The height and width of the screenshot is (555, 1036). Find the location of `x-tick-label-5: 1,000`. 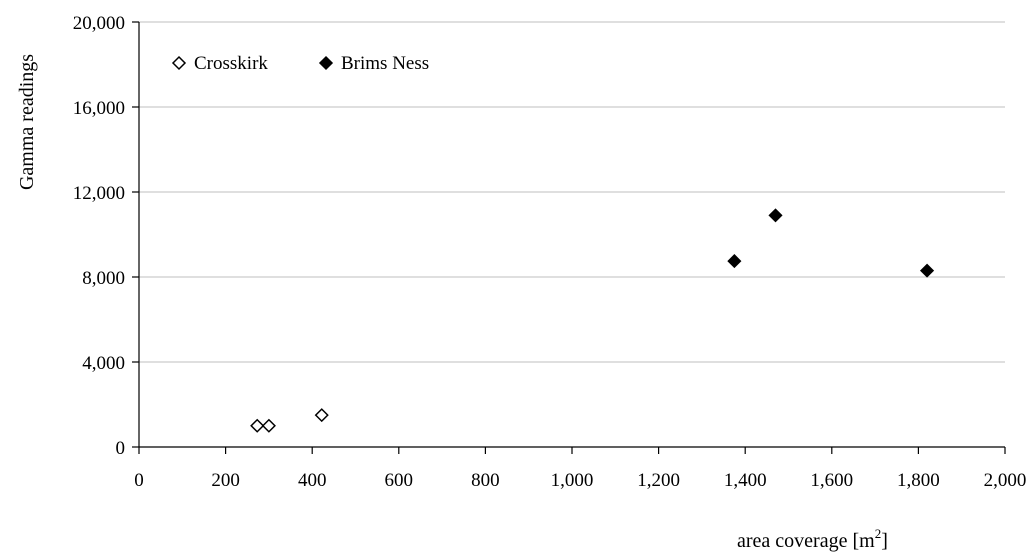

x-tick-label-5: 1,000 is located at coordinates (572, 480).